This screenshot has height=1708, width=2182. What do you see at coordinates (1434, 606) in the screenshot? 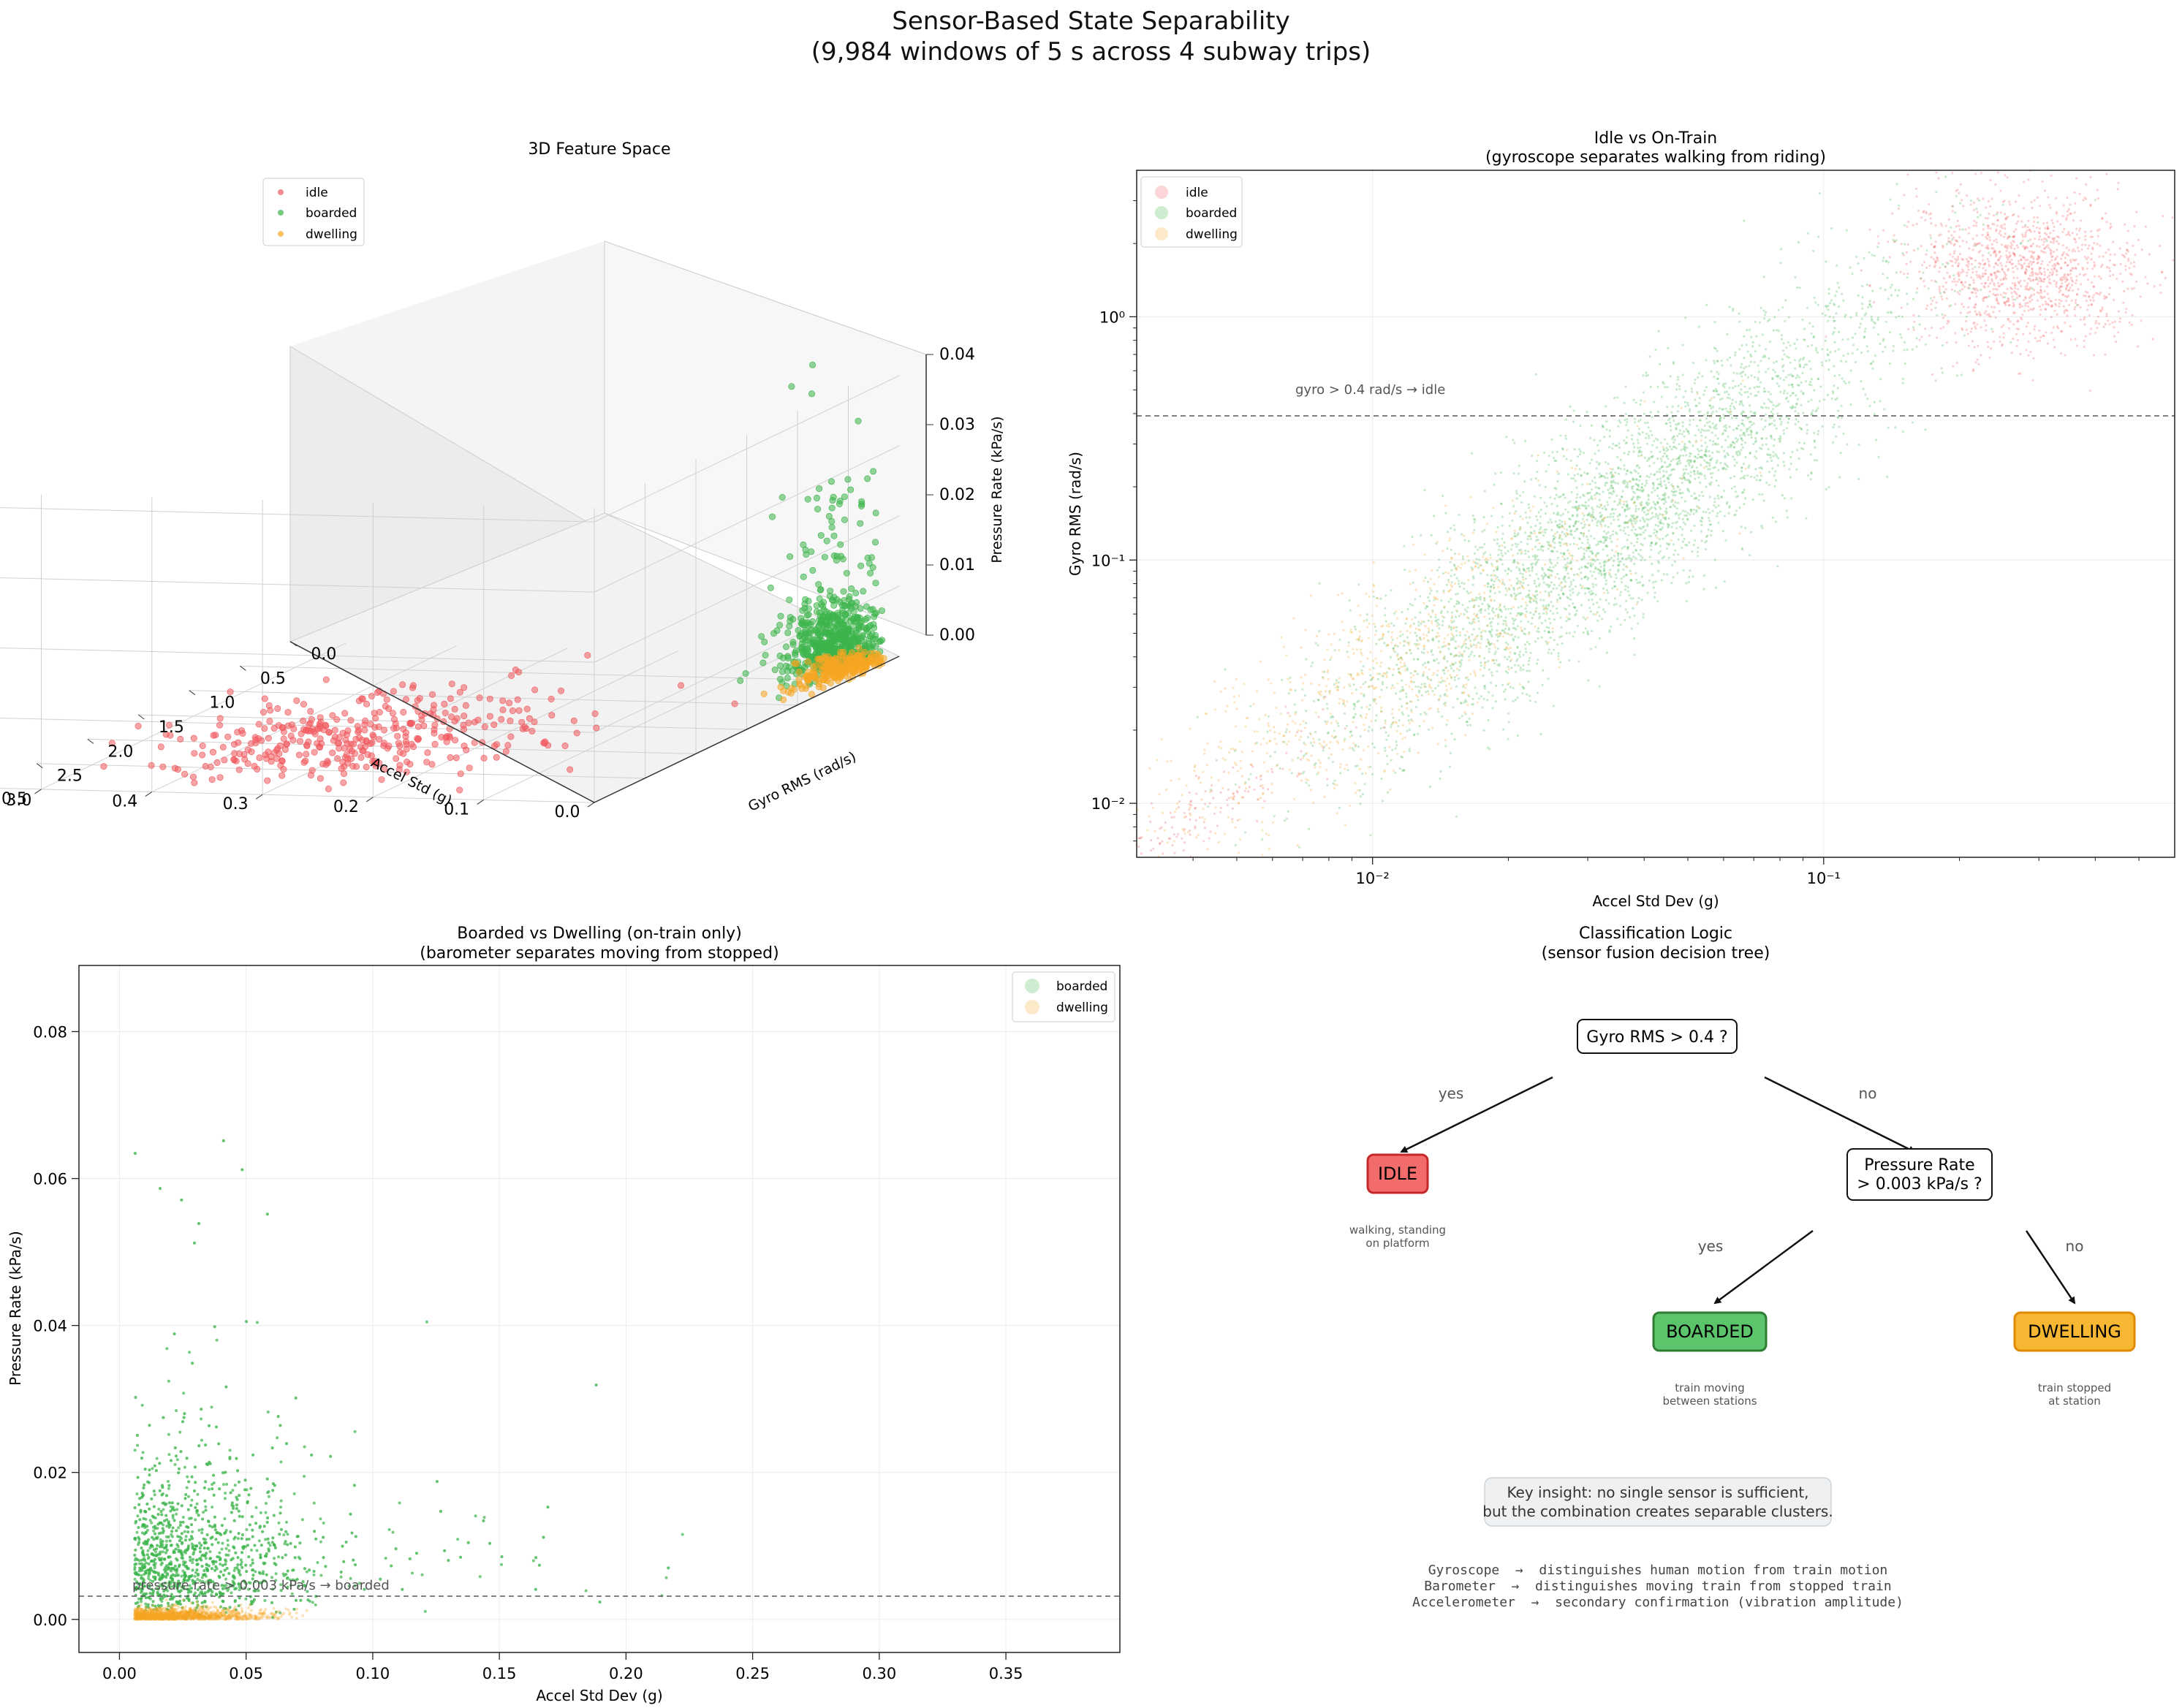
I see `panel2-dwelling-point` at bounding box center [1434, 606].